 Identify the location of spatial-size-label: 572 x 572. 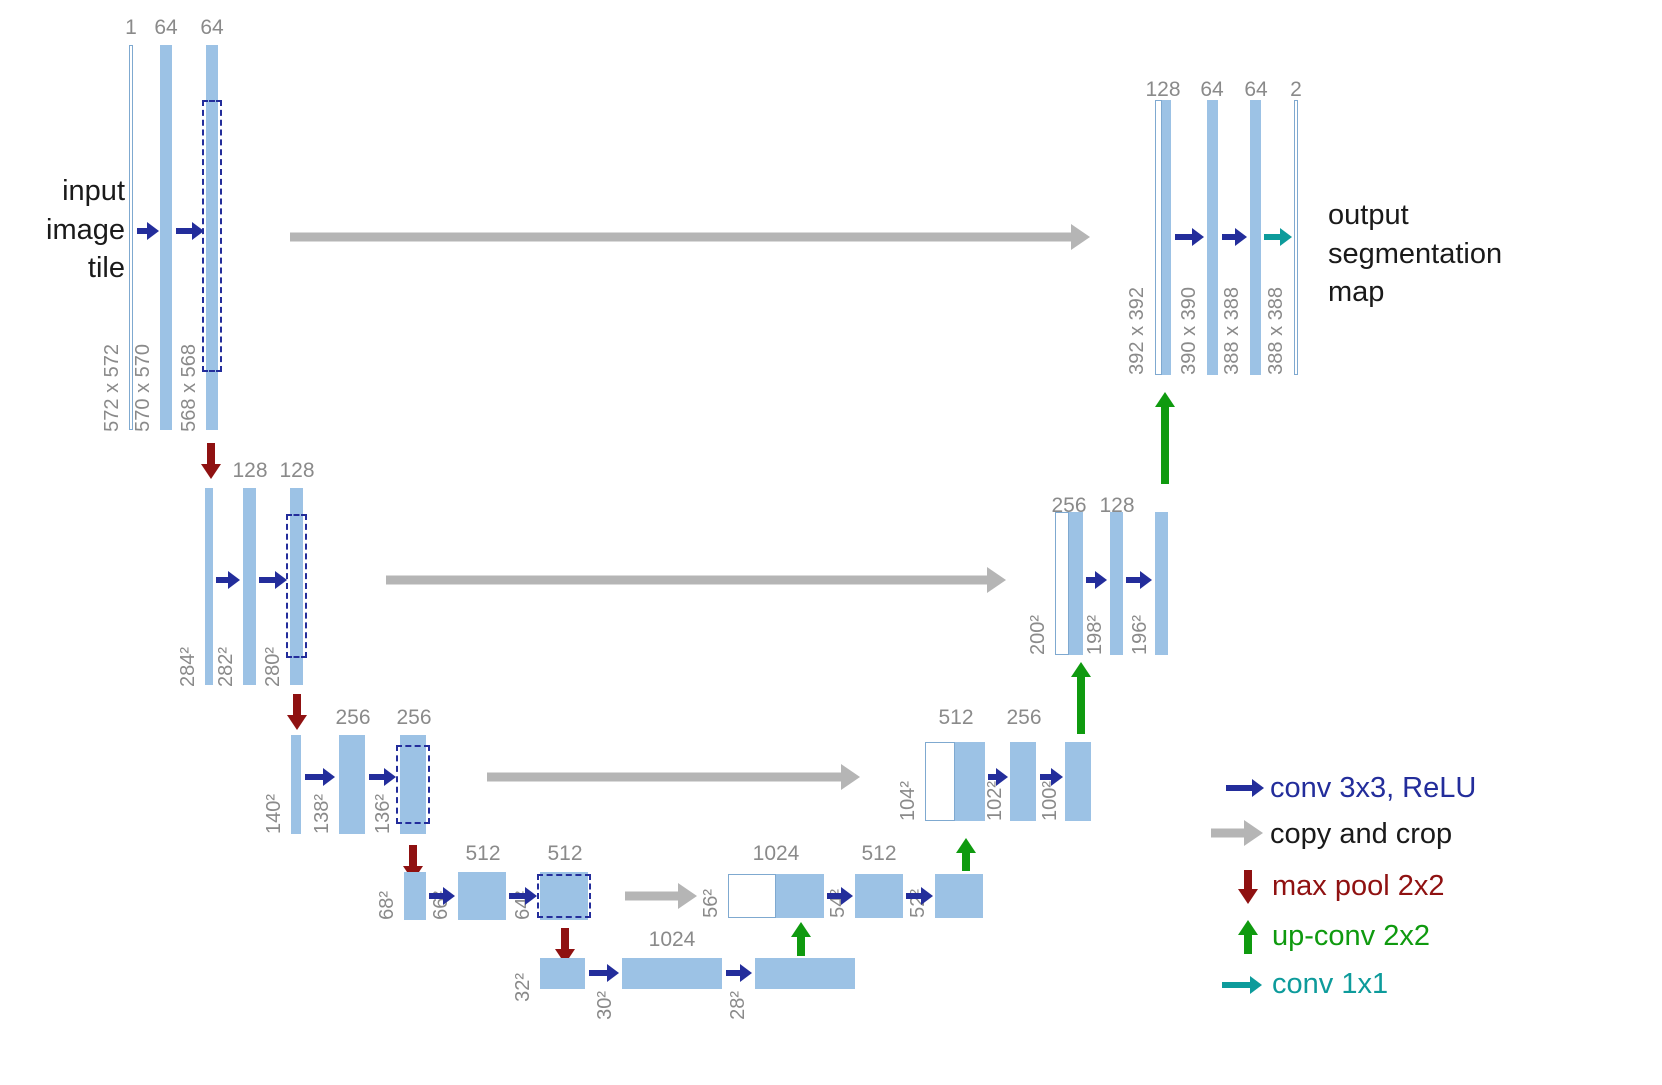
(112, 388).